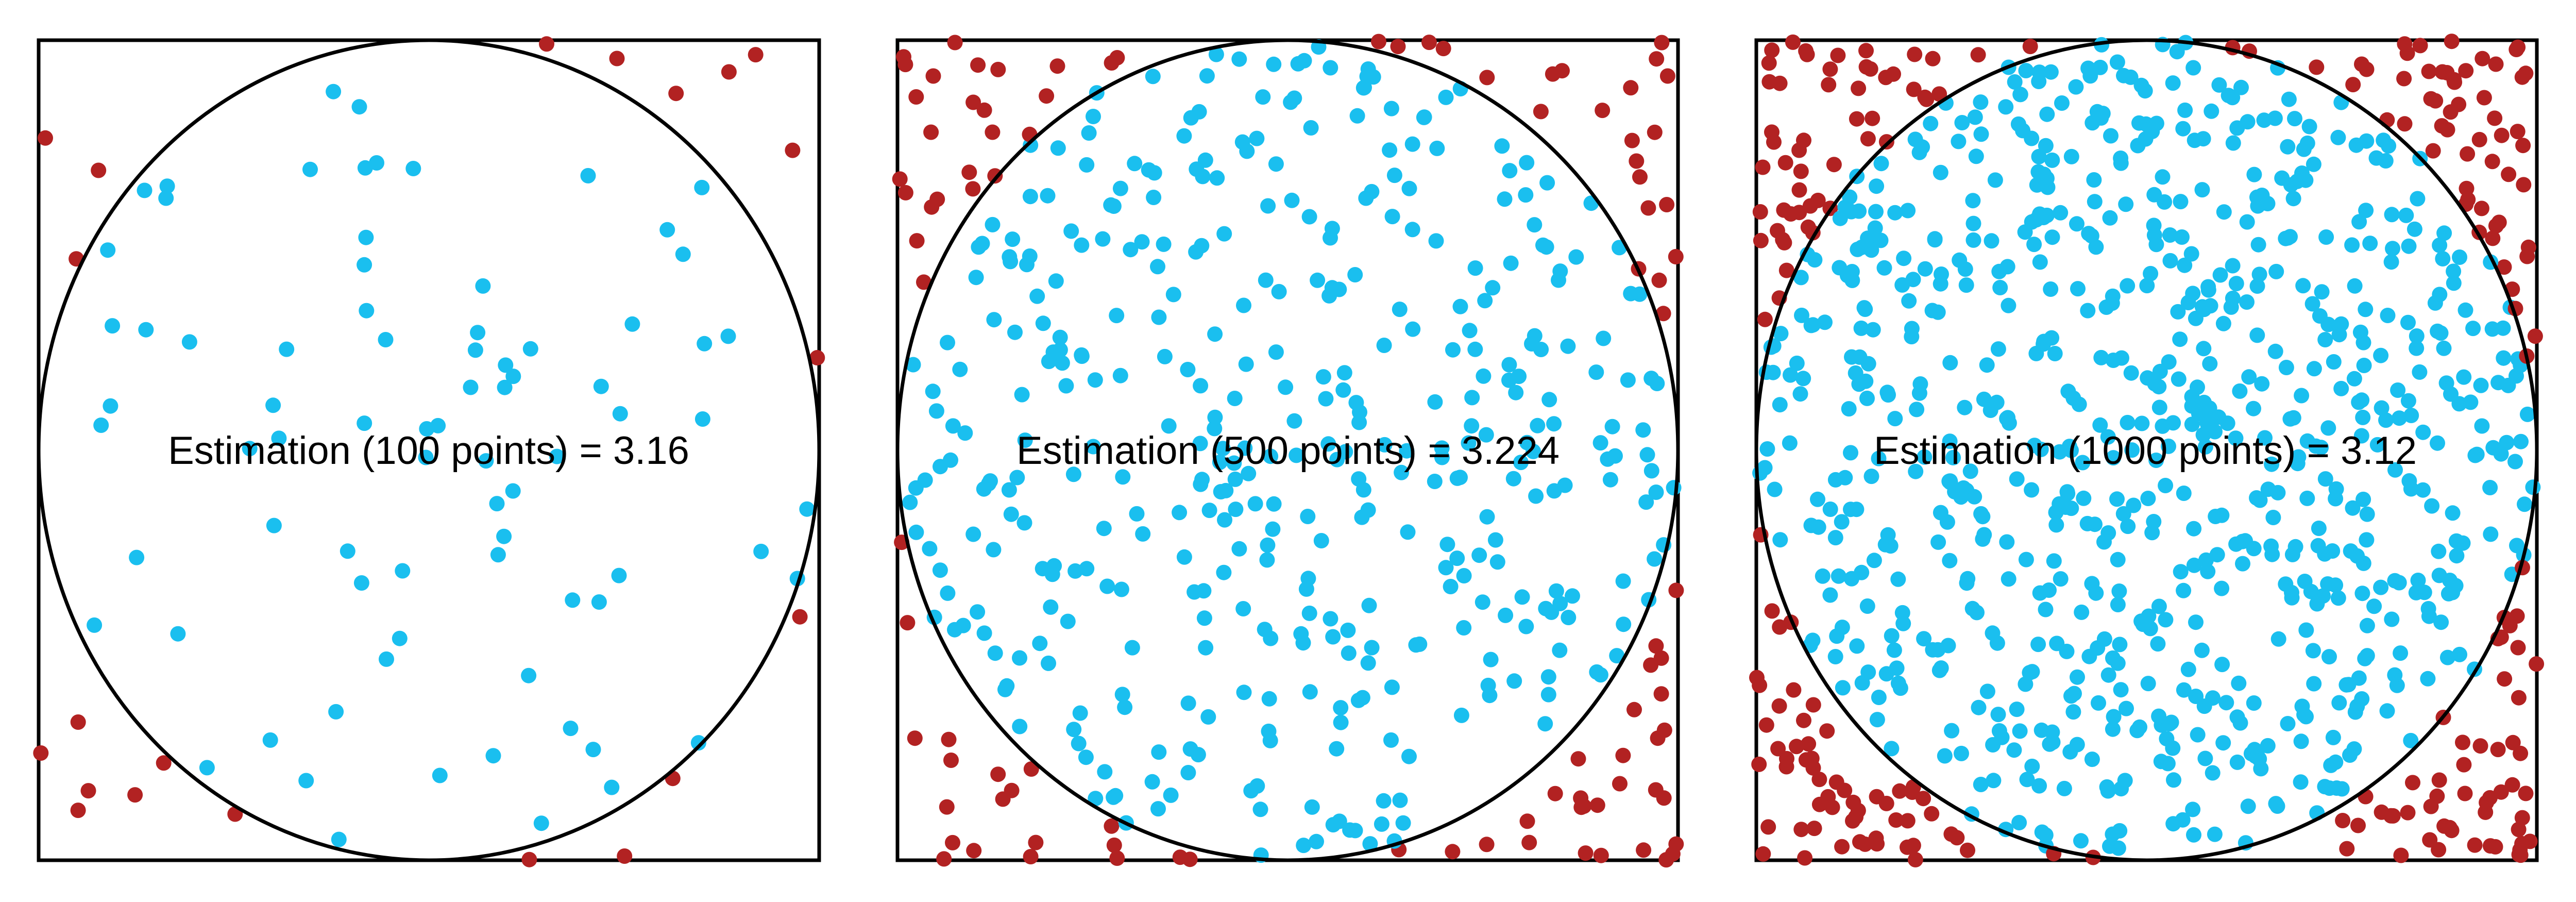 This screenshot has height=902, width=2576. I want to click on estimation-label: Estimation (1000 points) = 3.12, so click(2145, 451).